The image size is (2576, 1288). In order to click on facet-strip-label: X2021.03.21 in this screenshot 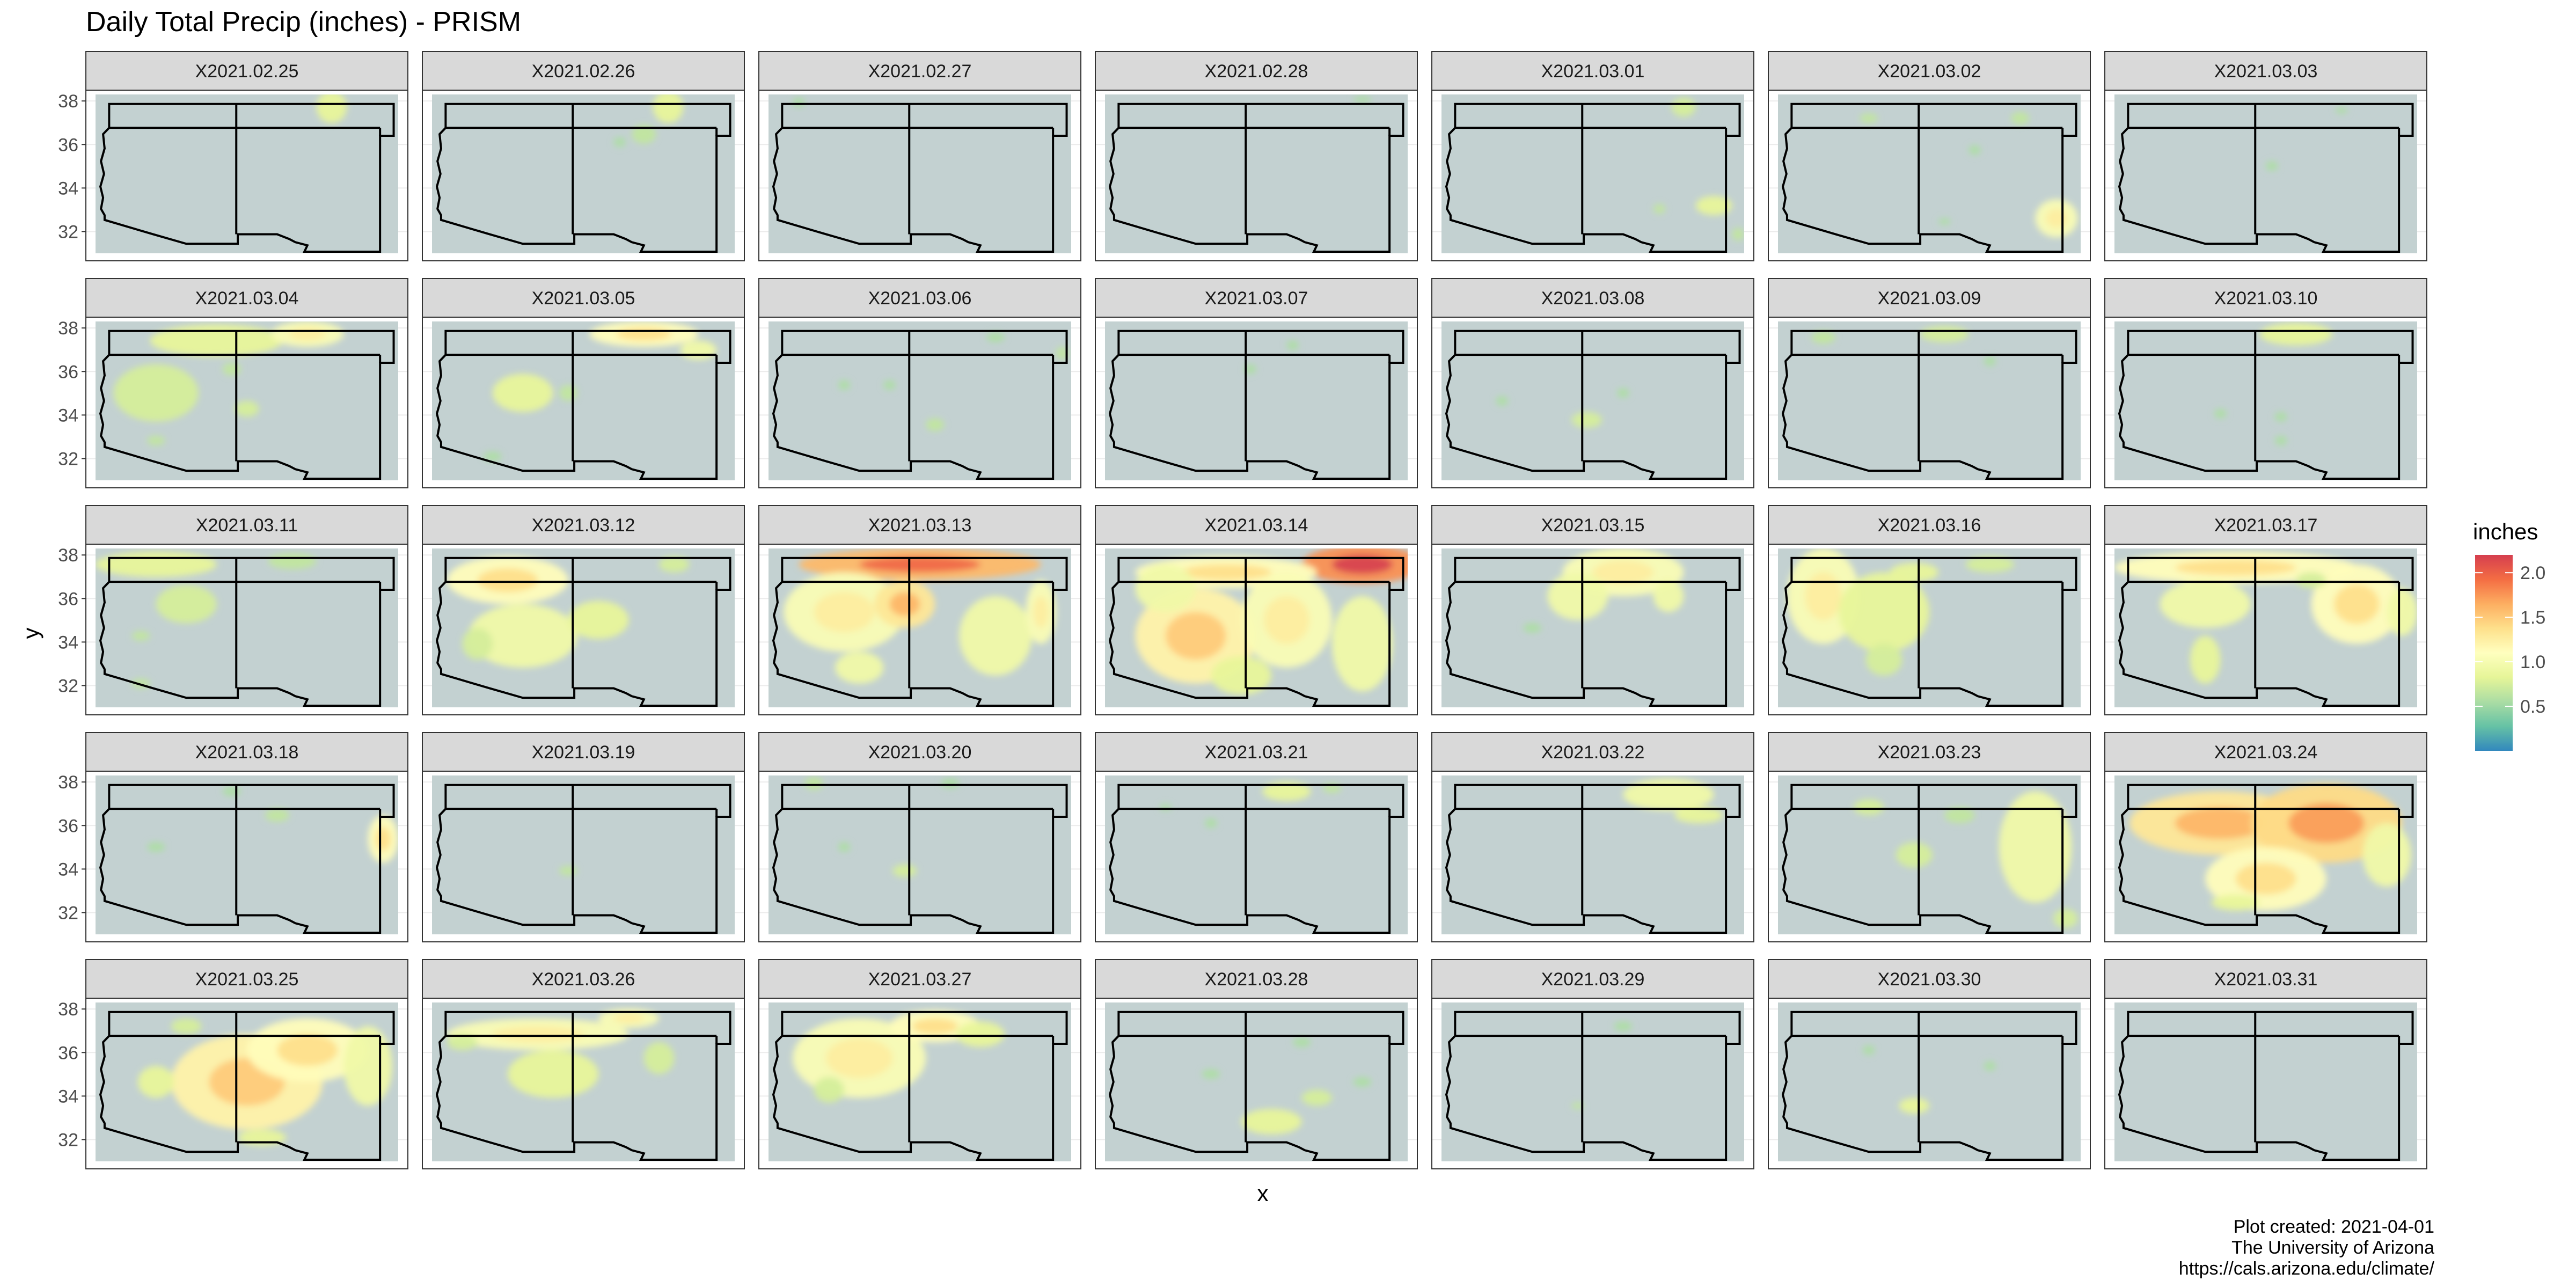, I will do `click(1256, 752)`.